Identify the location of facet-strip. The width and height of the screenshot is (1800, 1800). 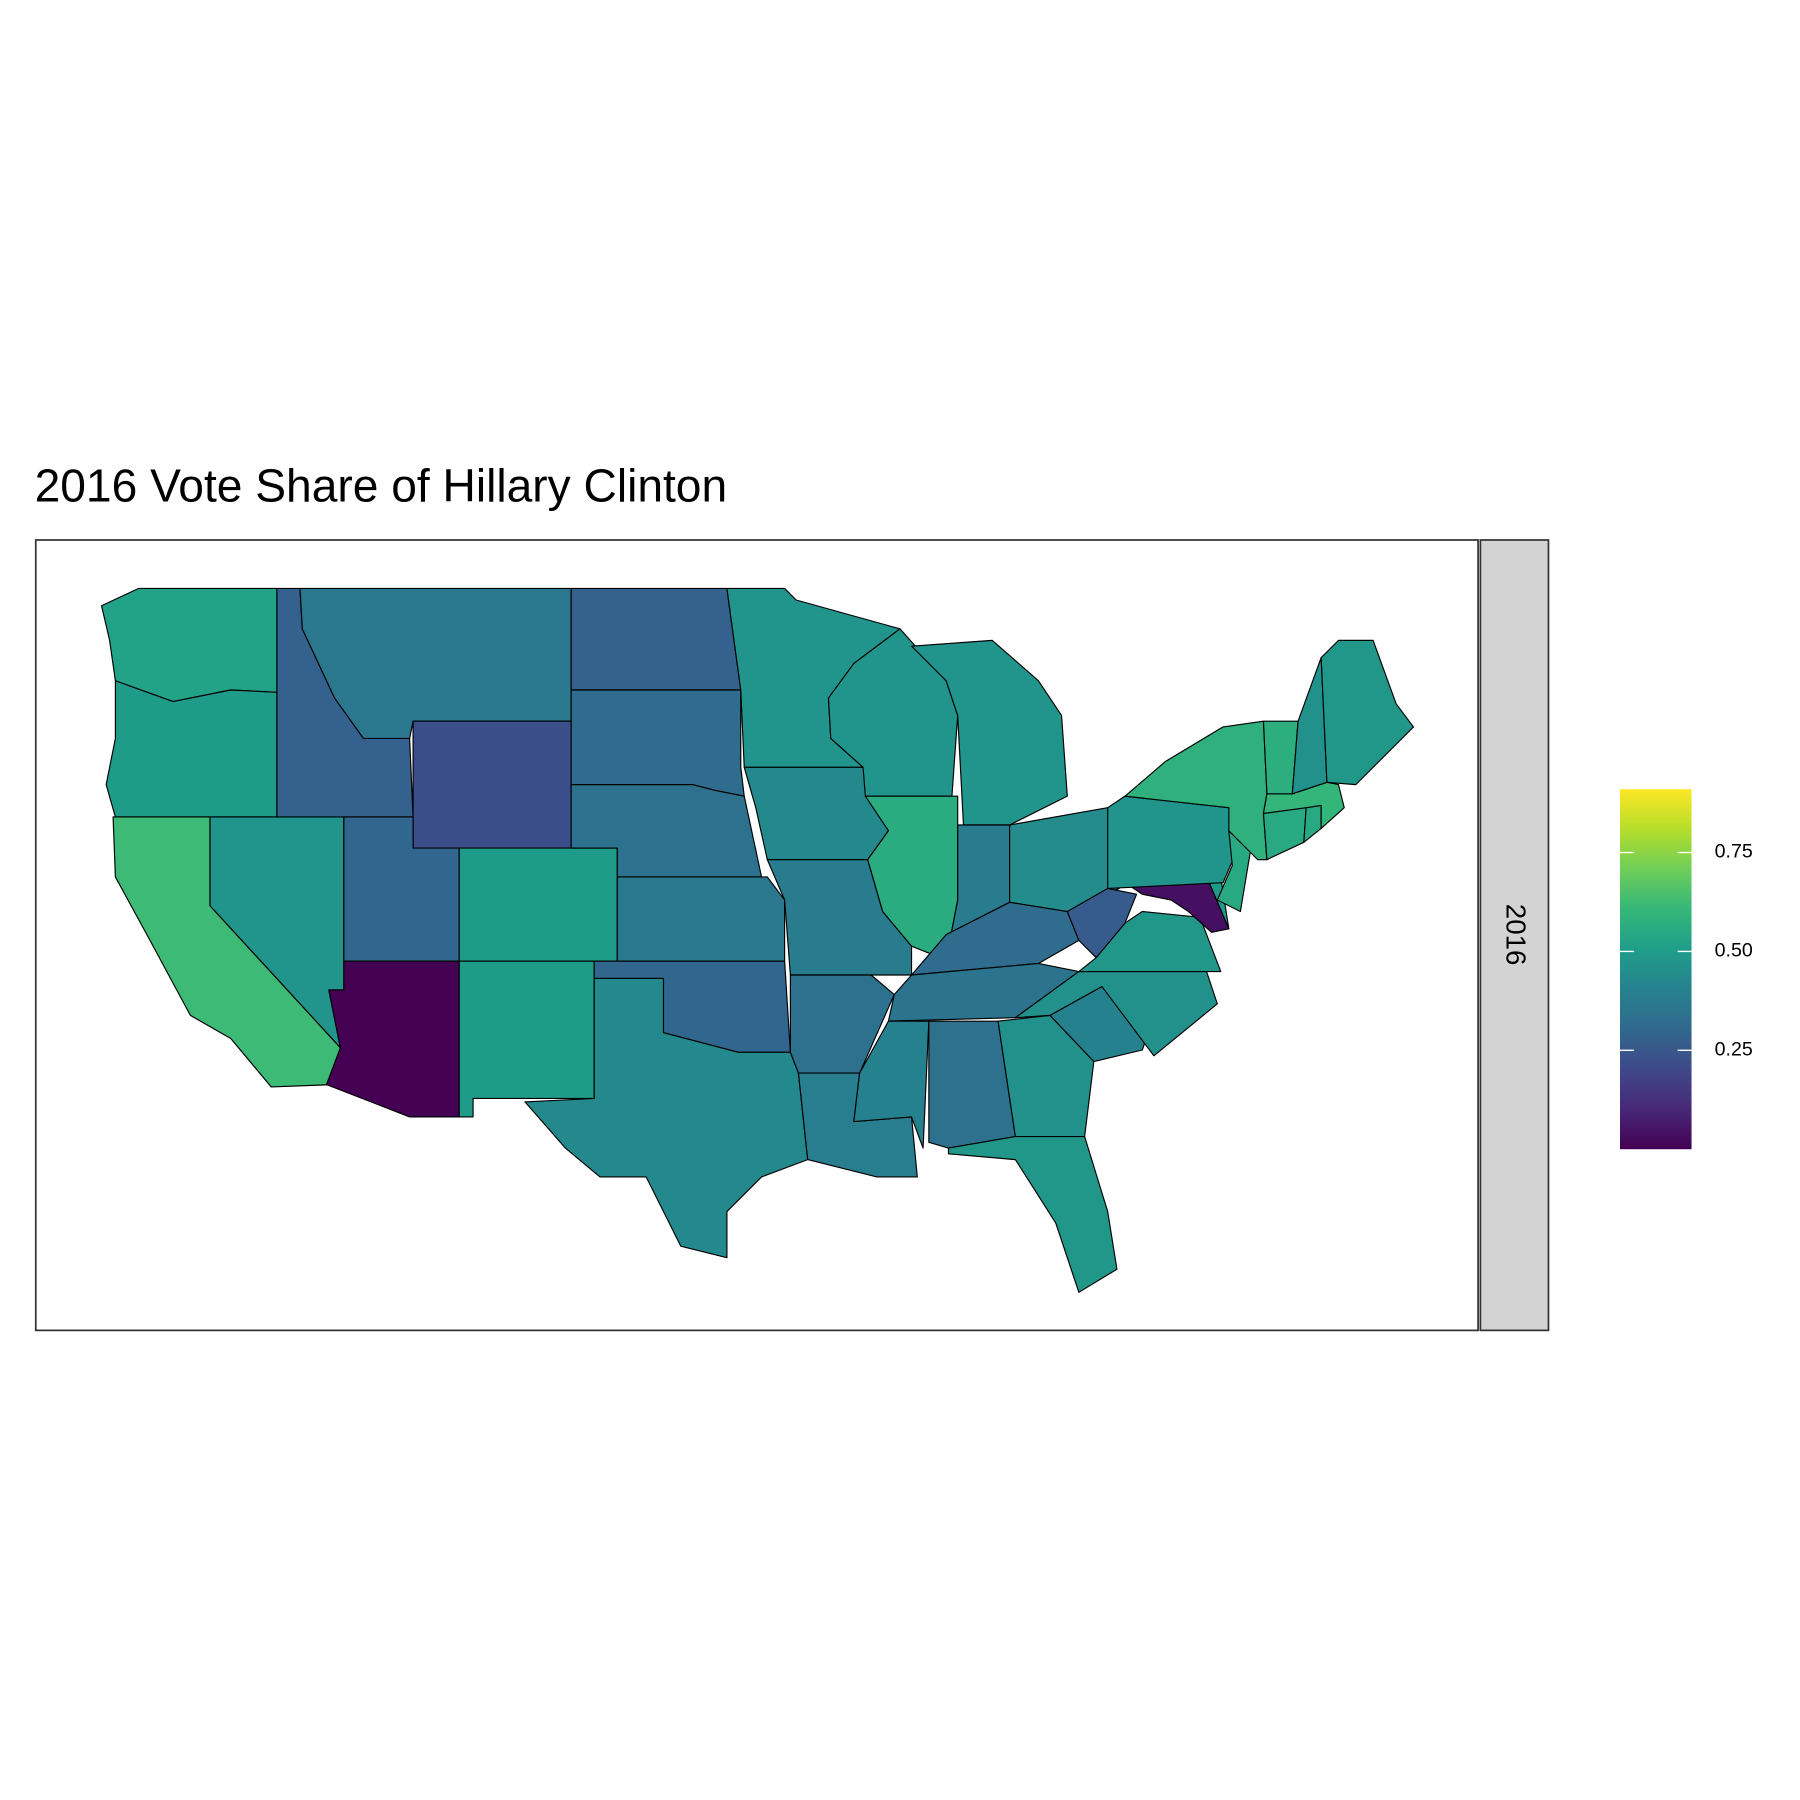
(1514, 935).